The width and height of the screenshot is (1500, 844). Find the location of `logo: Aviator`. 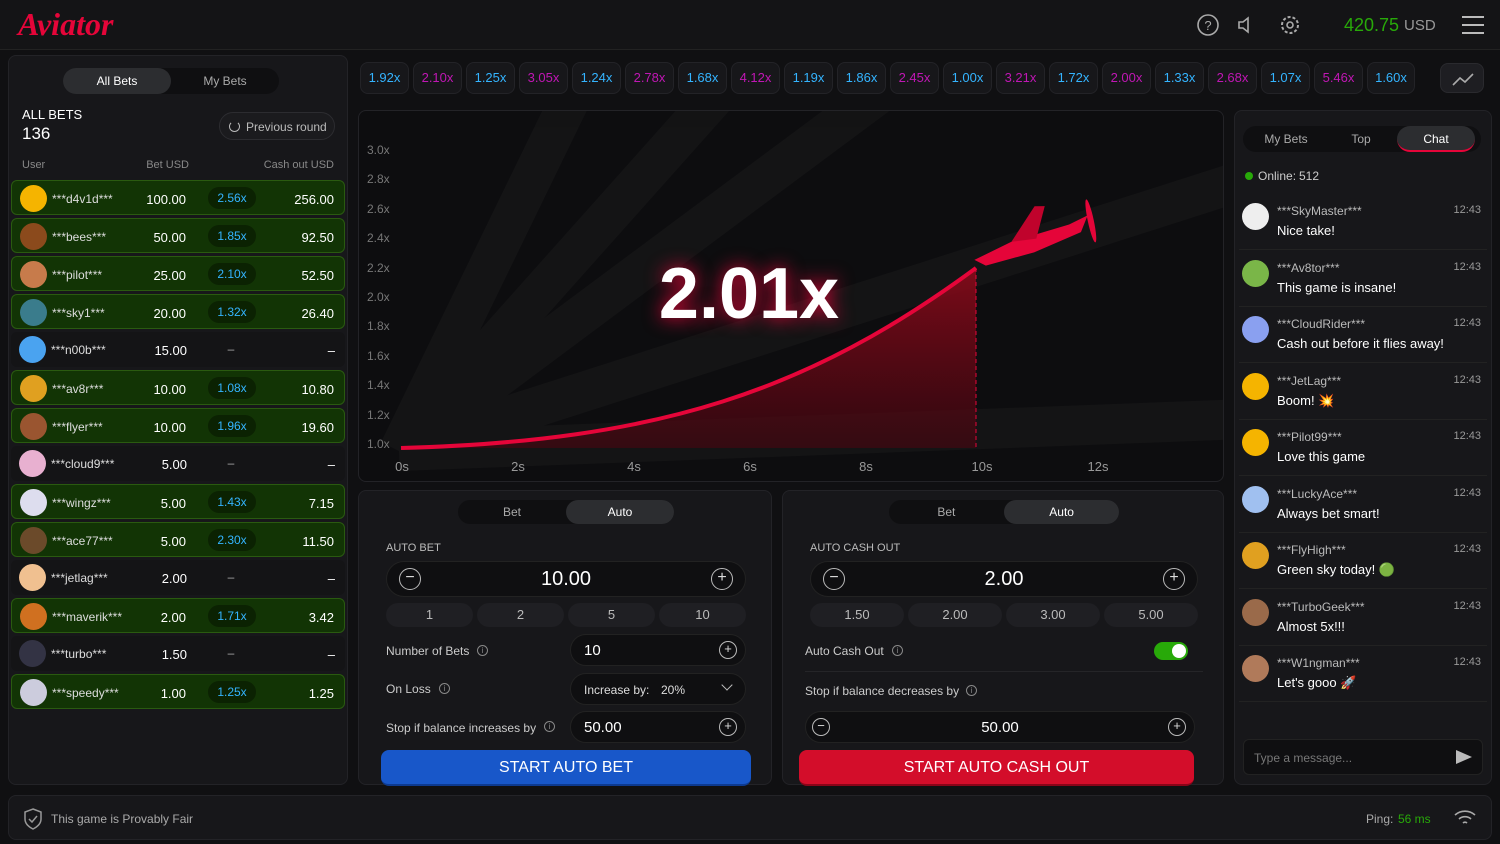

logo: Aviator is located at coordinates (66, 24).